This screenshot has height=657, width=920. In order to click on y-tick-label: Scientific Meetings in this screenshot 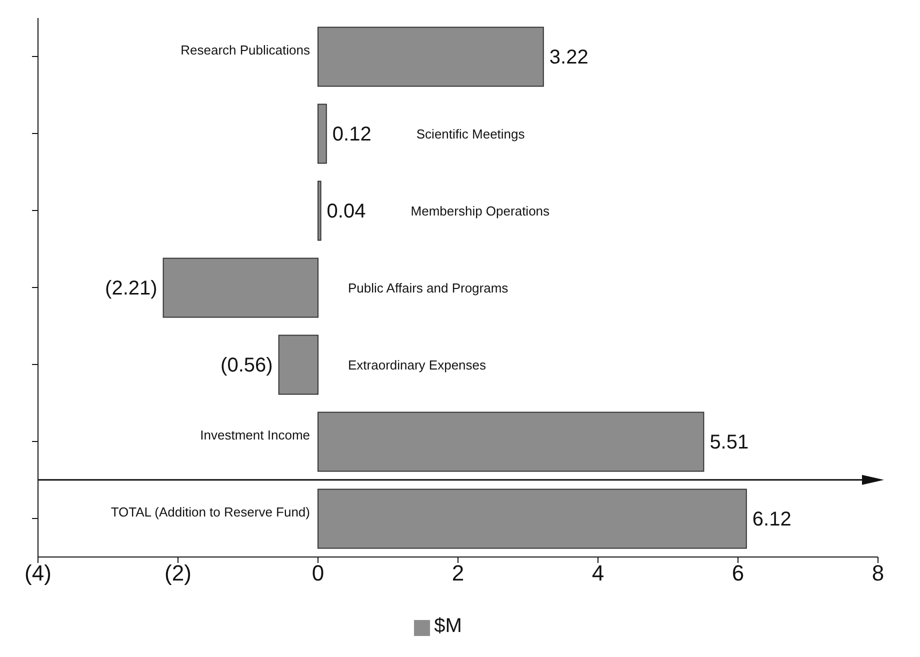, I will do `click(471, 134)`.